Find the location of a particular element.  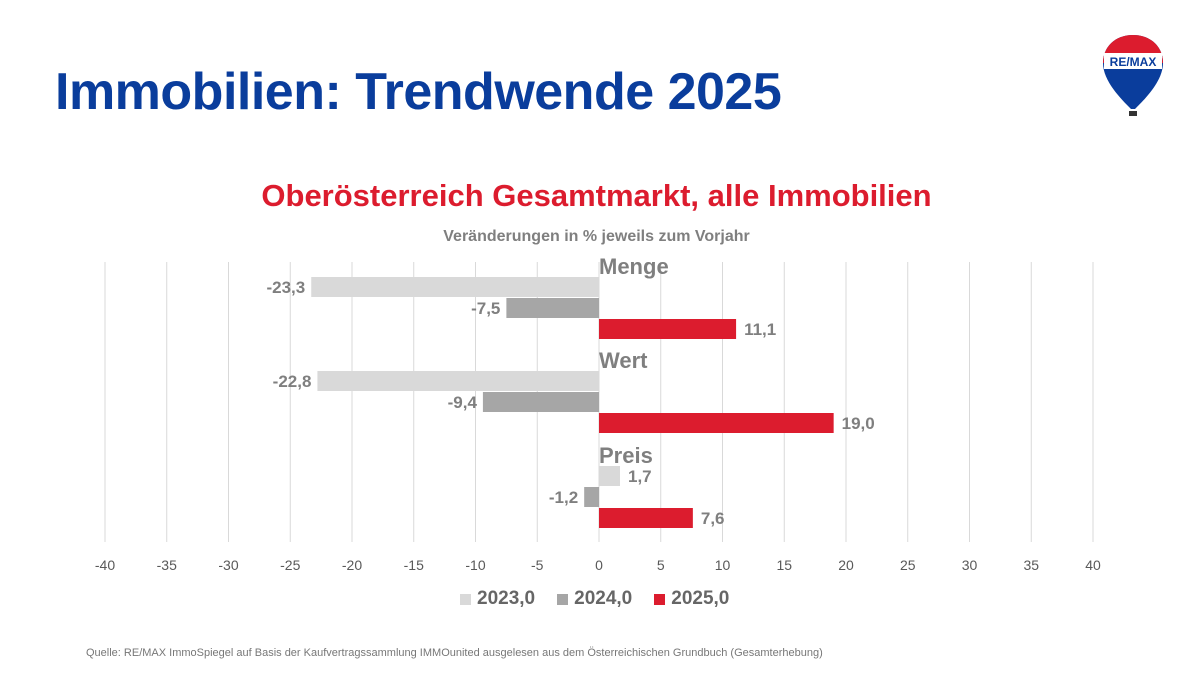

legend: 2023,0 2024,0 2025,0 is located at coordinates (594, 599).